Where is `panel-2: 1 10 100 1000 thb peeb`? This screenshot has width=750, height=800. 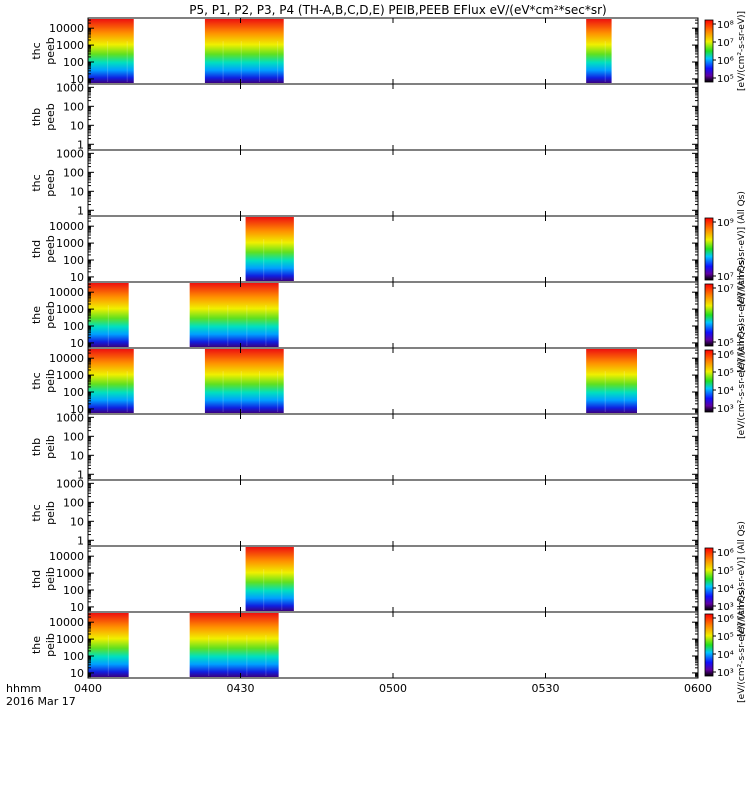
panel-2: 1 10 100 1000 thb peeb is located at coordinates (364, 116).